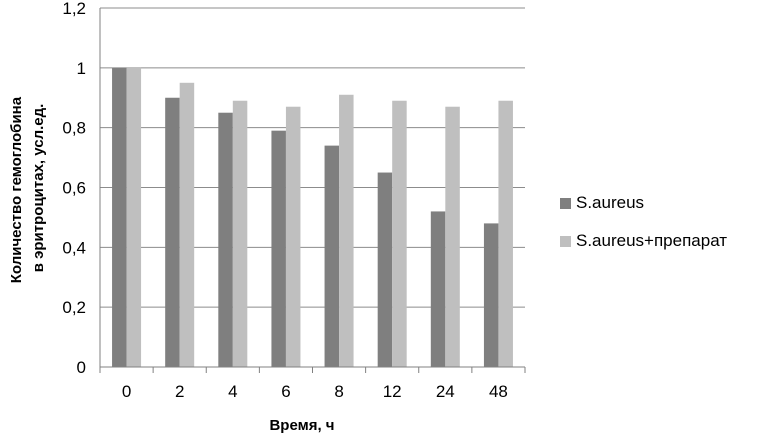 This screenshot has width=775, height=438. I want to click on y-tick-label: 0,2, so click(74, 307).